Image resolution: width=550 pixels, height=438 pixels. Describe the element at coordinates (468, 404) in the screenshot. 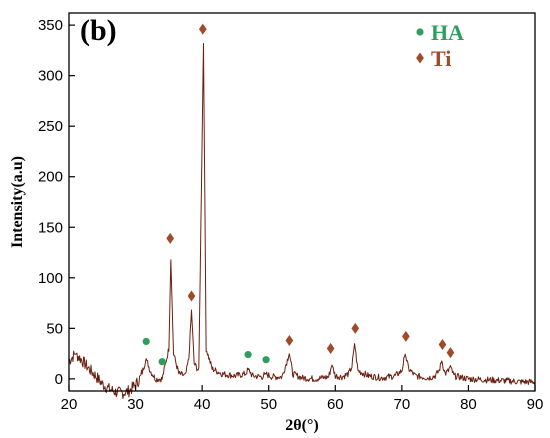

I see `x-tick-label: 80` at that location.